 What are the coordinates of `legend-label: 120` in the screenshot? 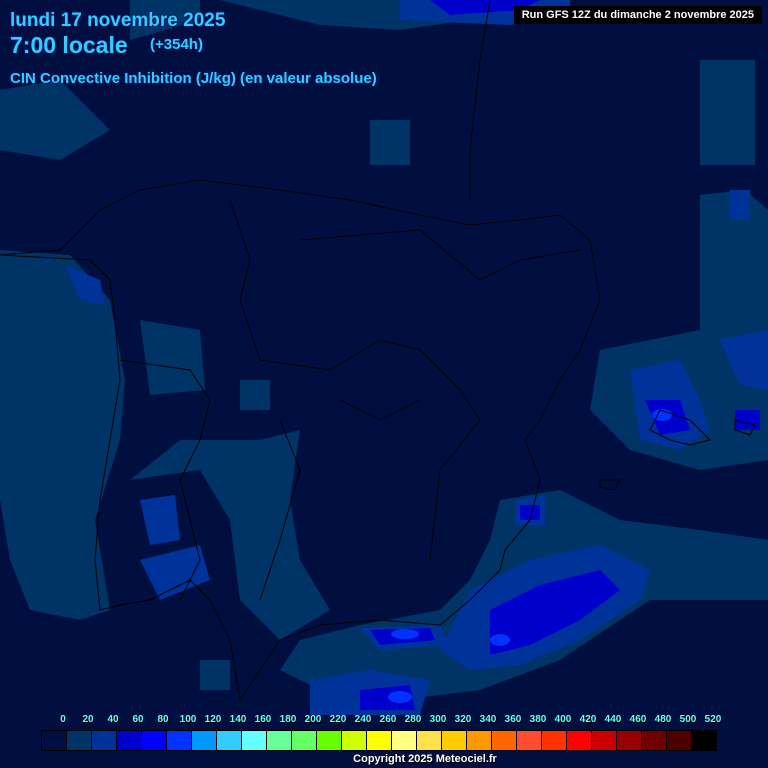 It's located at (213, 719).